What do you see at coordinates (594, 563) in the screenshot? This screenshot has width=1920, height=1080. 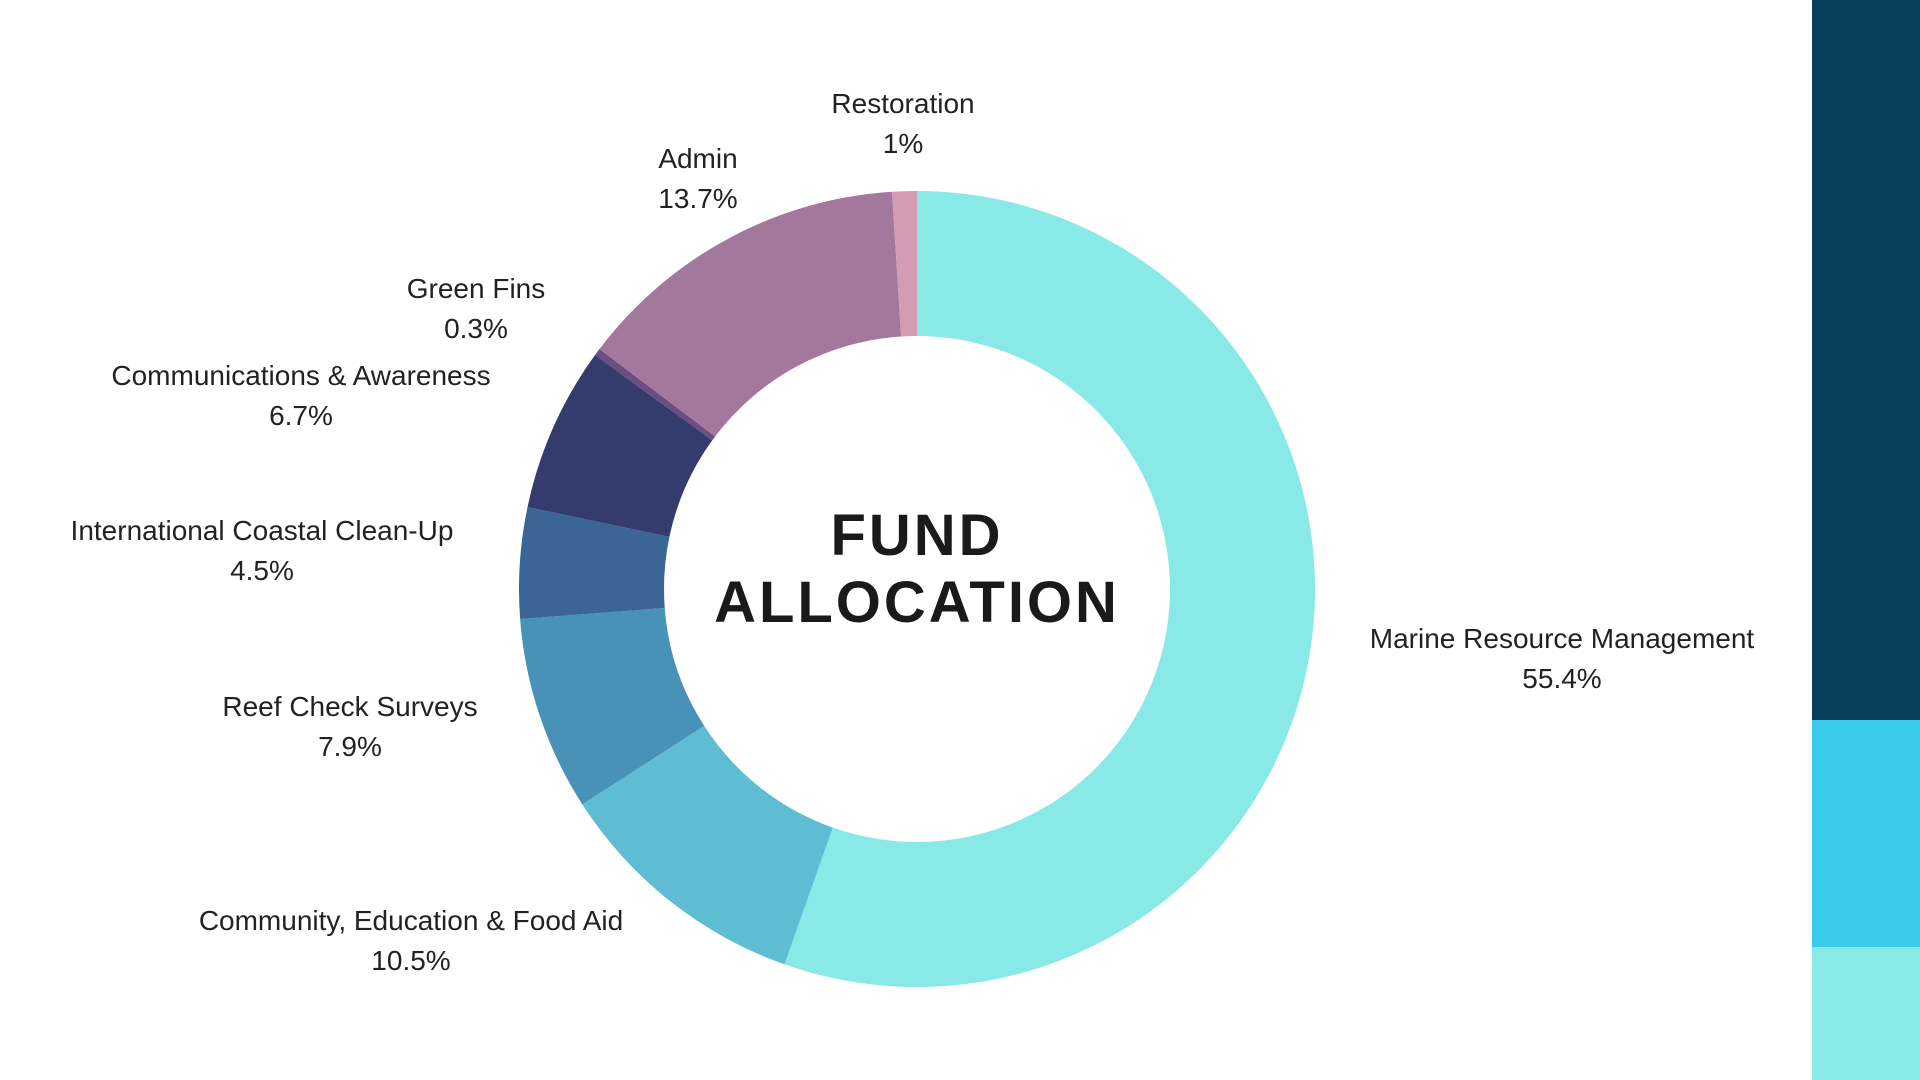 I see `slice-international-coastal-clean-up` at bounding box center [594, 563].